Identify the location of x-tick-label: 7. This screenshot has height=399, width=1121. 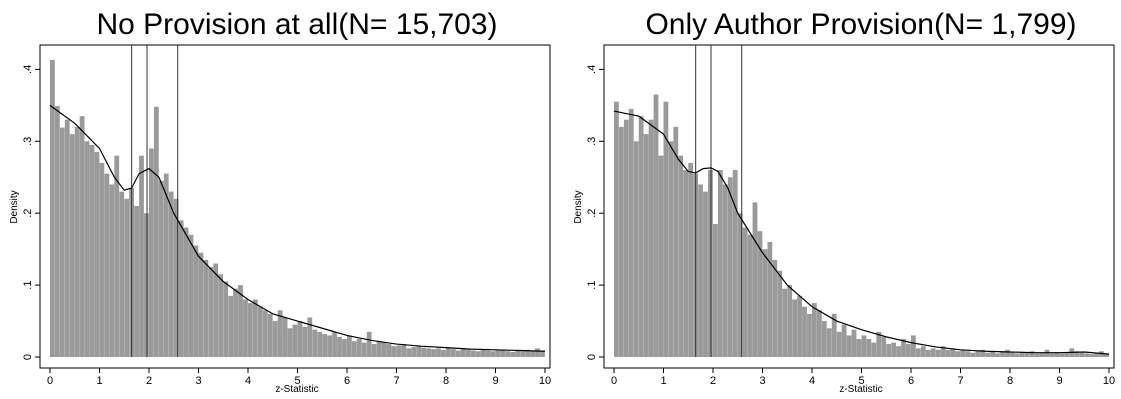
(960, 381).